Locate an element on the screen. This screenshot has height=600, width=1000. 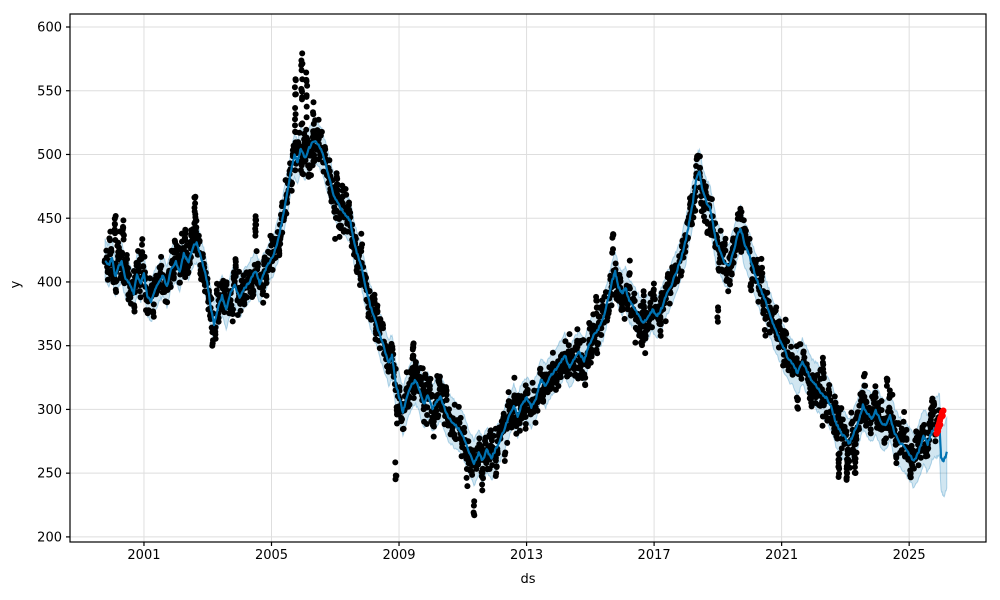
svg-text: 2021 is located at coordinates (781, 555).